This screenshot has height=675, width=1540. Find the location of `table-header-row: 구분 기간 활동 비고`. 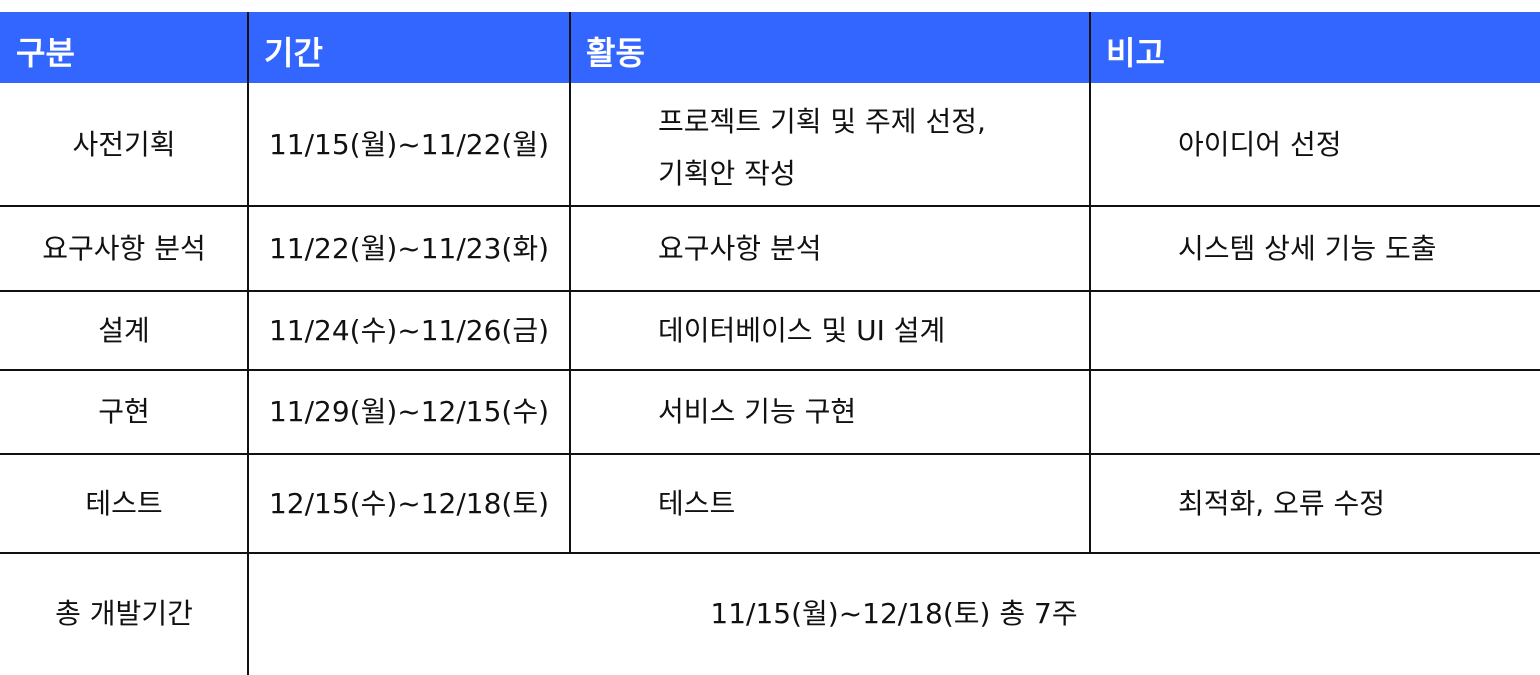

table-header-row: 구분 기간 활동 비고 is located at coordinates (770, 47).